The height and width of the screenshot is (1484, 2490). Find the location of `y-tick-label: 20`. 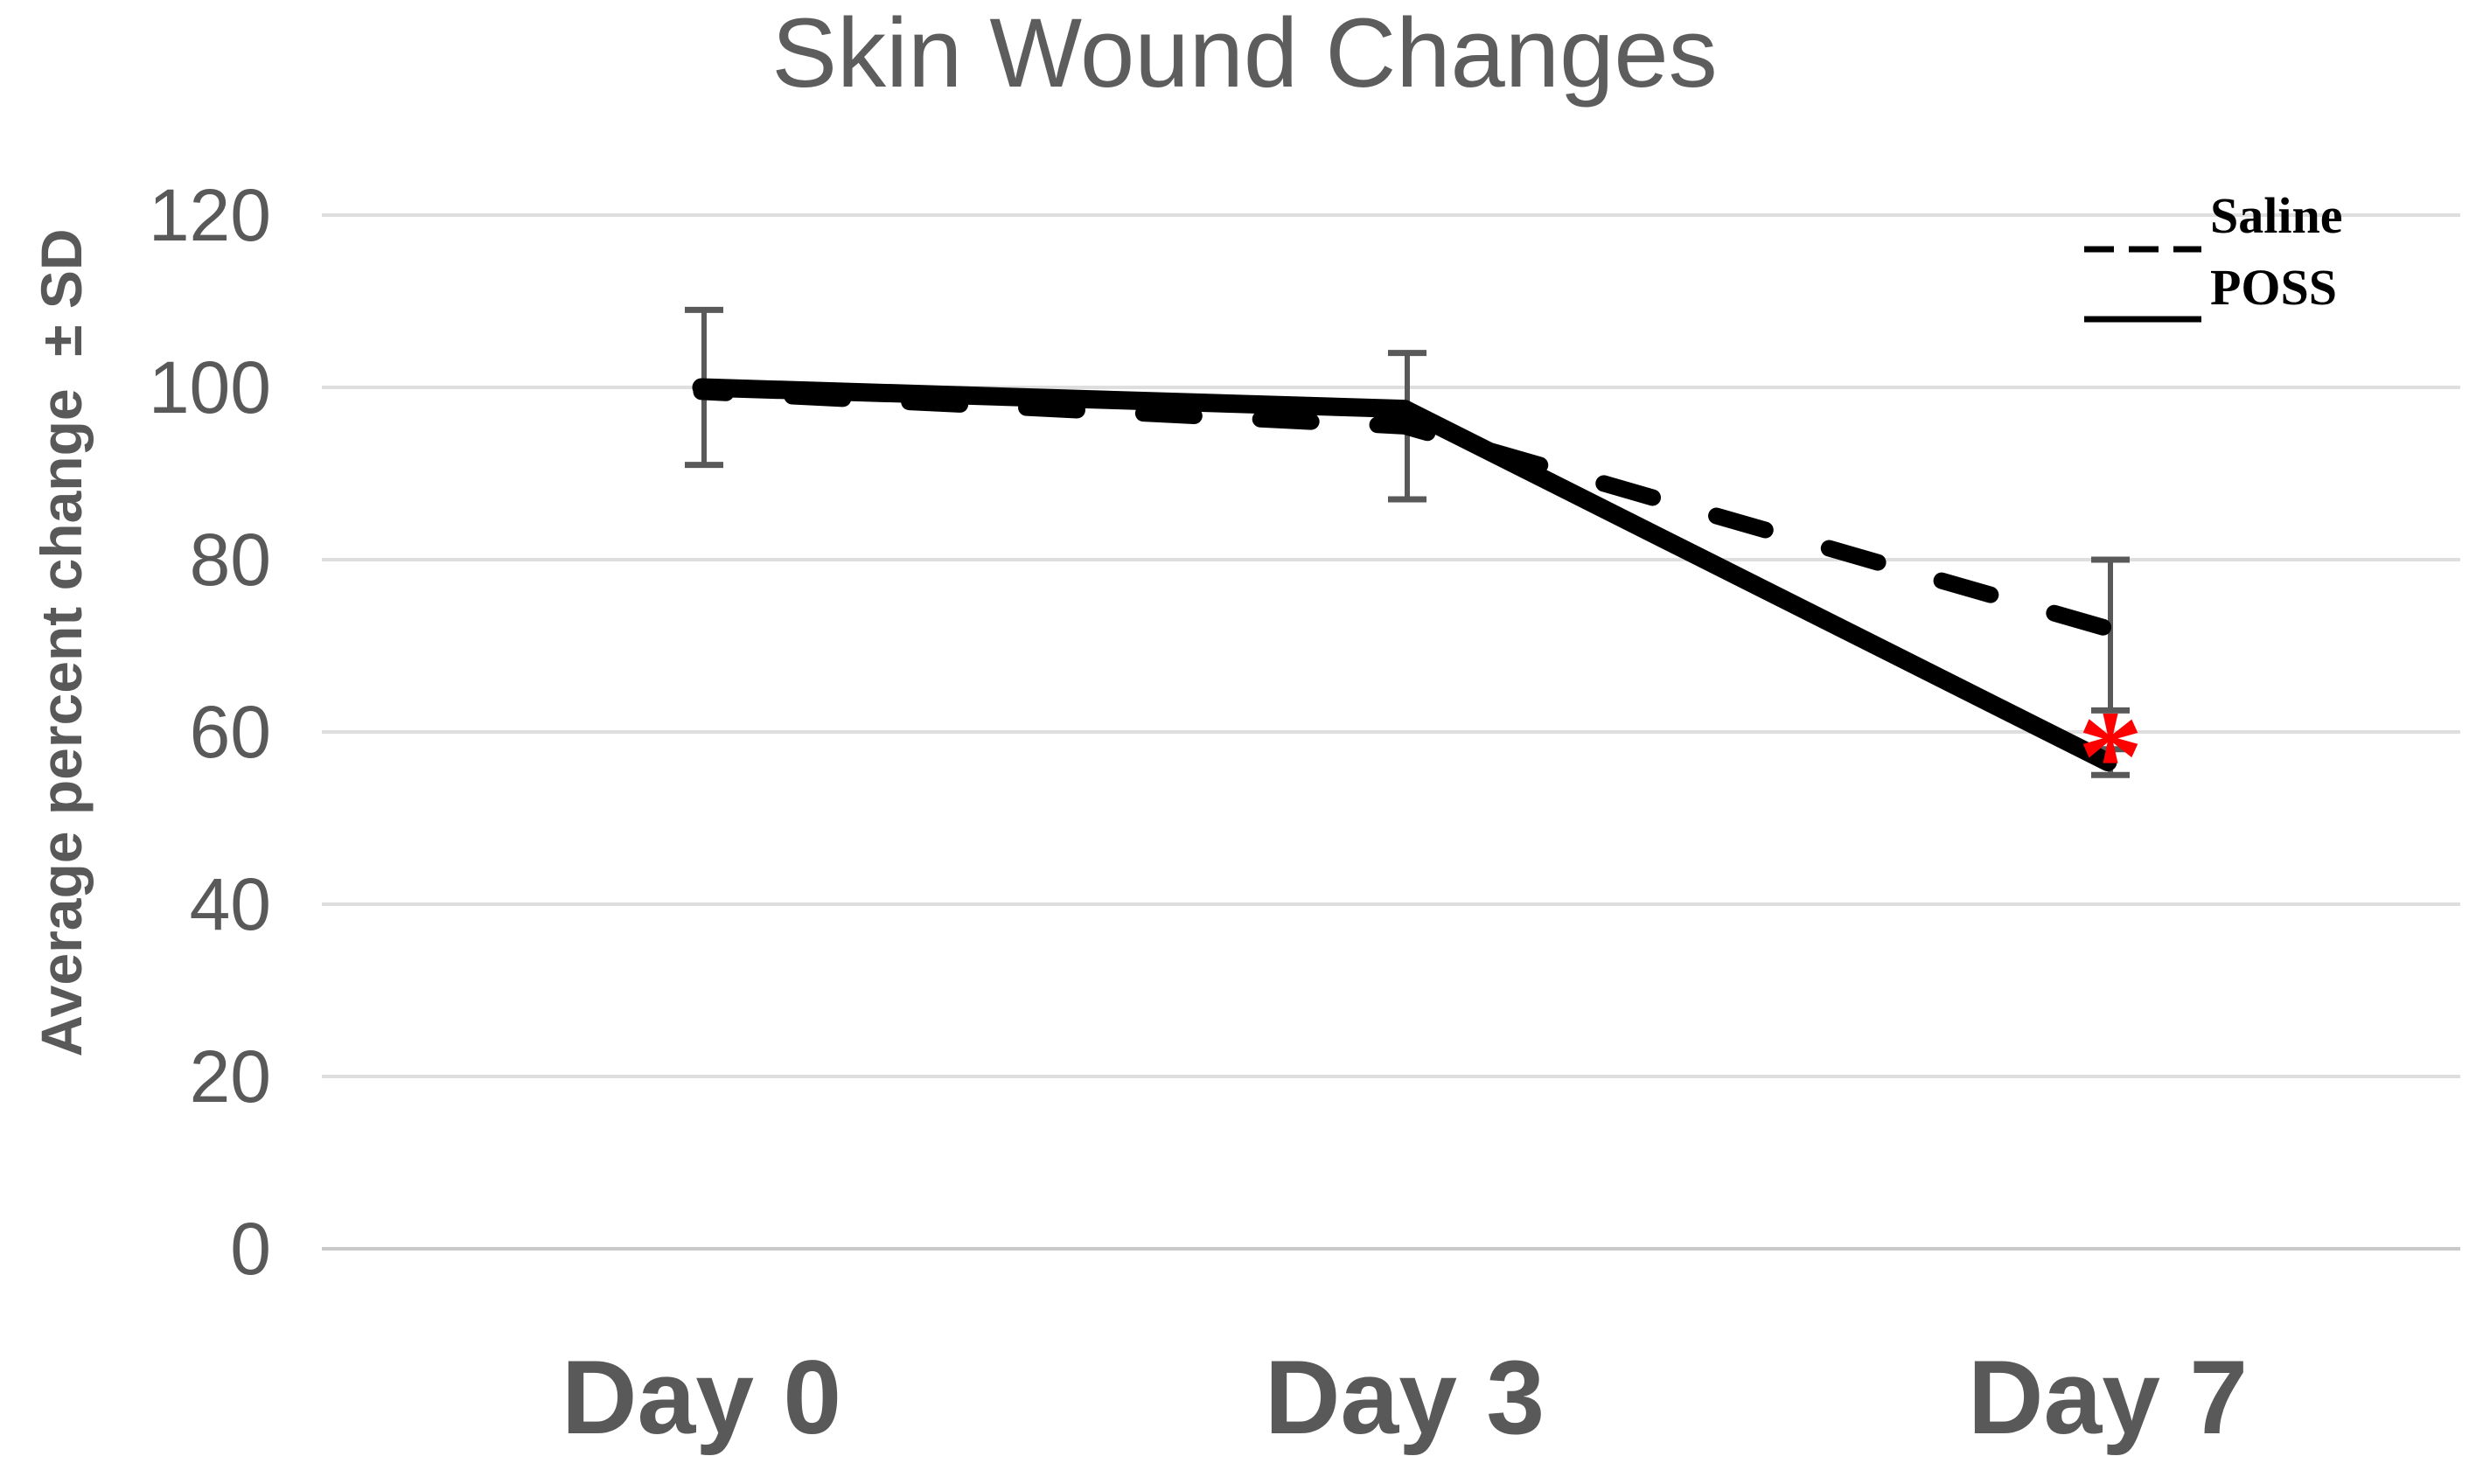

y-tick-label: 20 is located at coordinates (230, 1077).